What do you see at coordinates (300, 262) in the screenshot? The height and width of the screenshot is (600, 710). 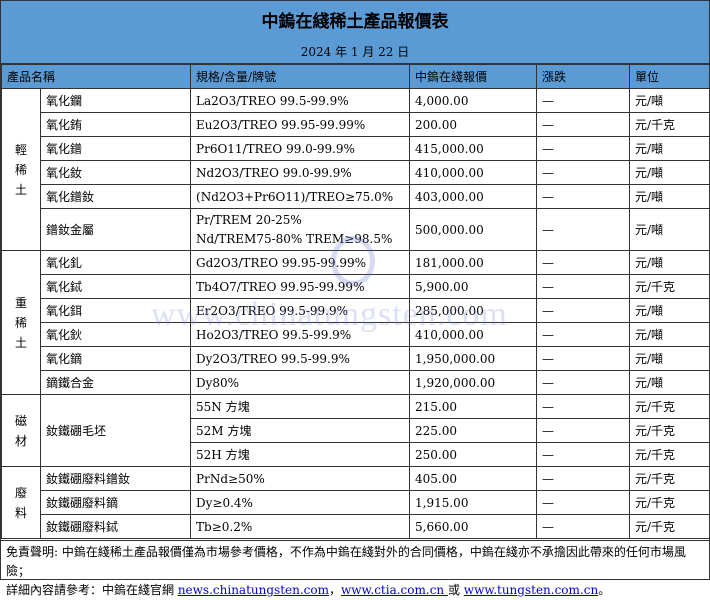 I see `spec-cell: Gd2O3/TREO 99.95-99.99%` at bounding box center [300, 262].